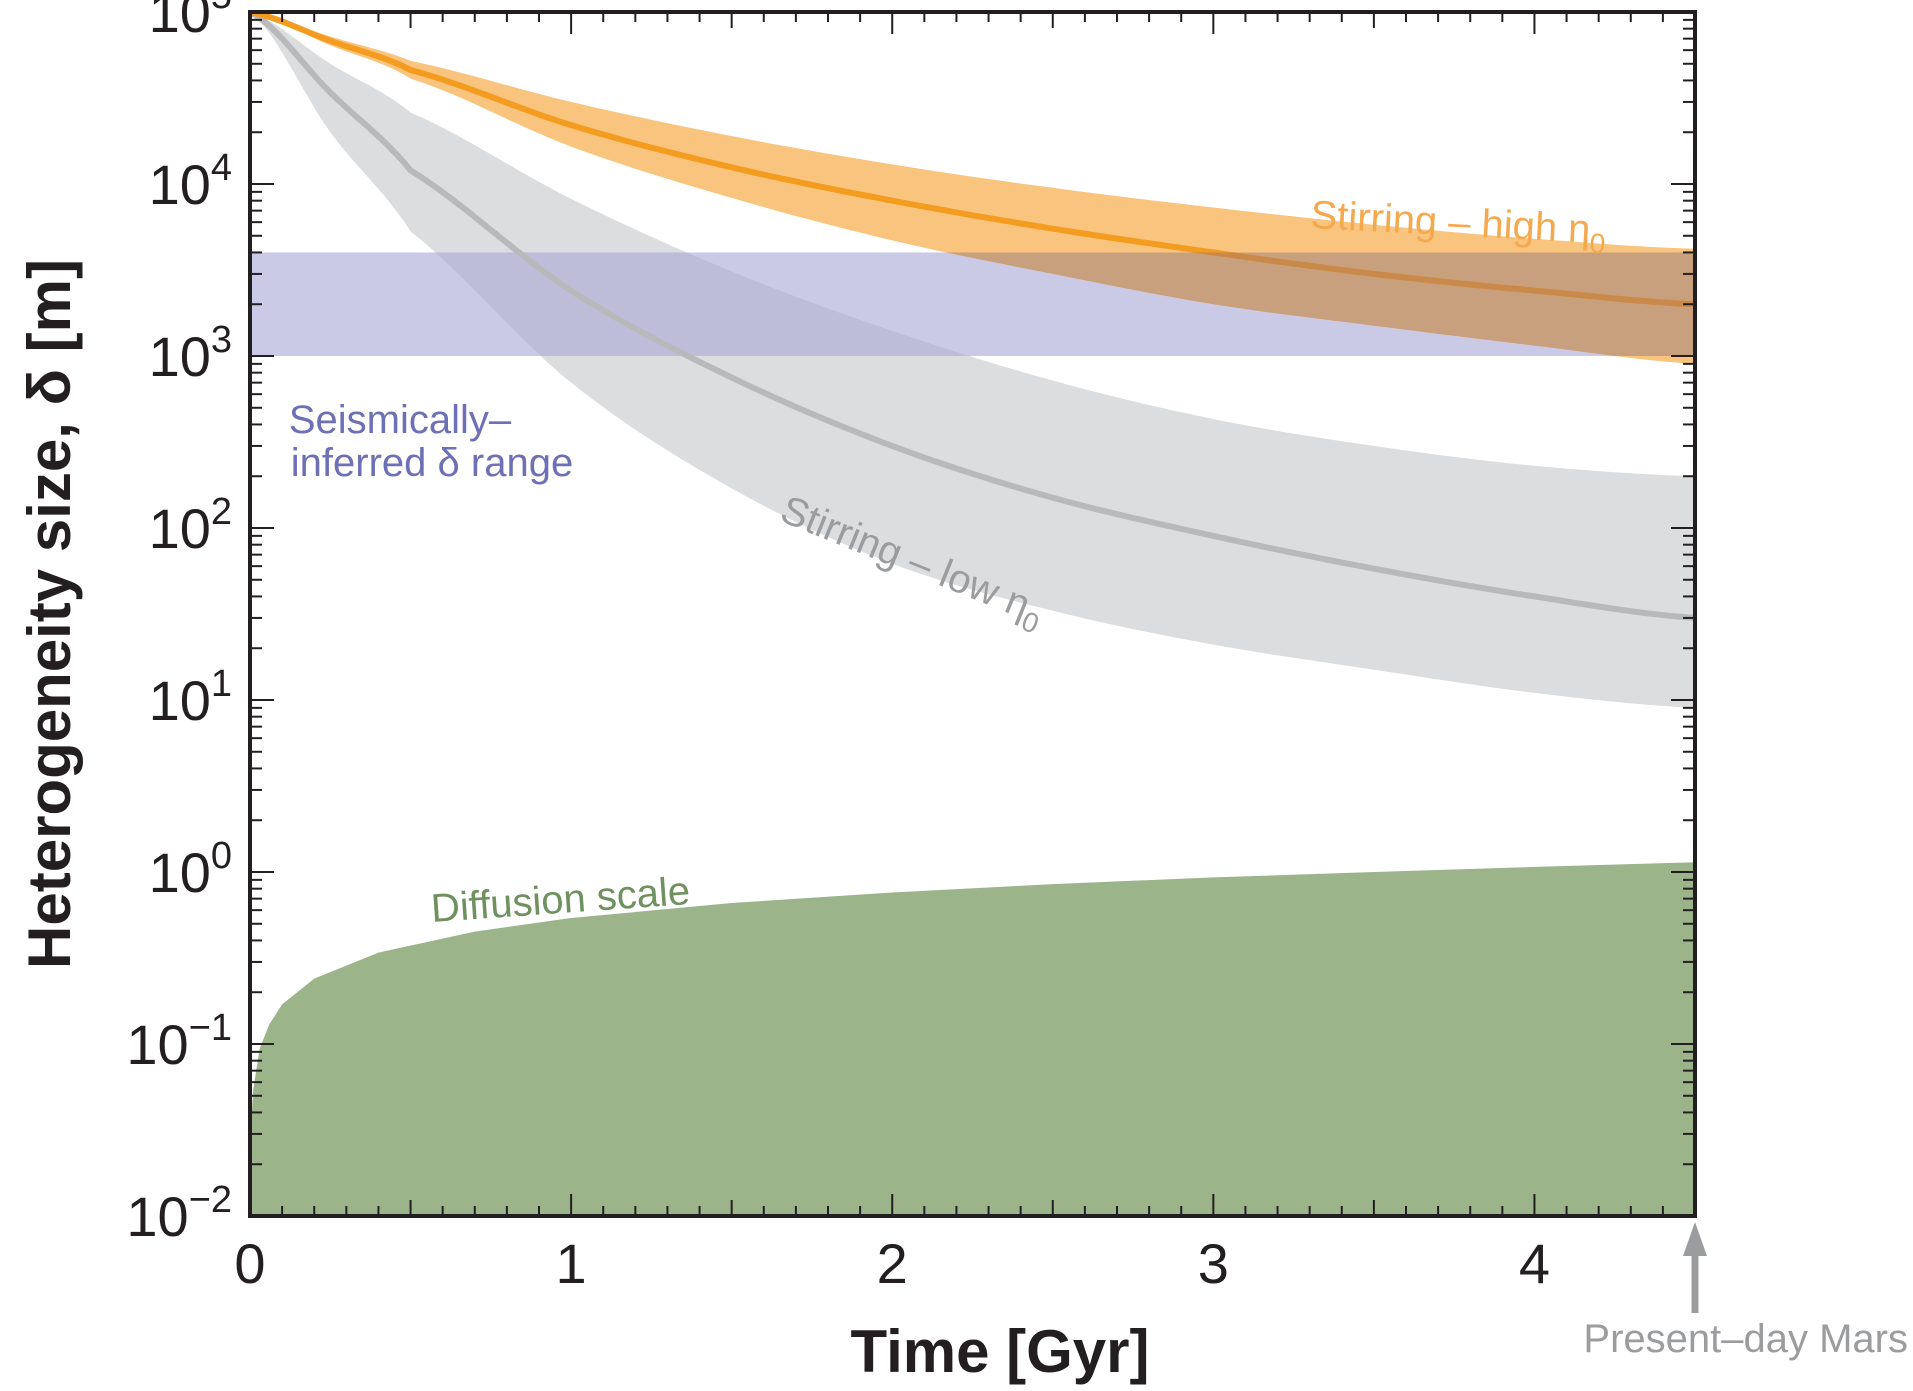 The height and width of the screenshot is (1391, 1913). I want to click on y-tick-label: 10⁴, so click(190, 181).